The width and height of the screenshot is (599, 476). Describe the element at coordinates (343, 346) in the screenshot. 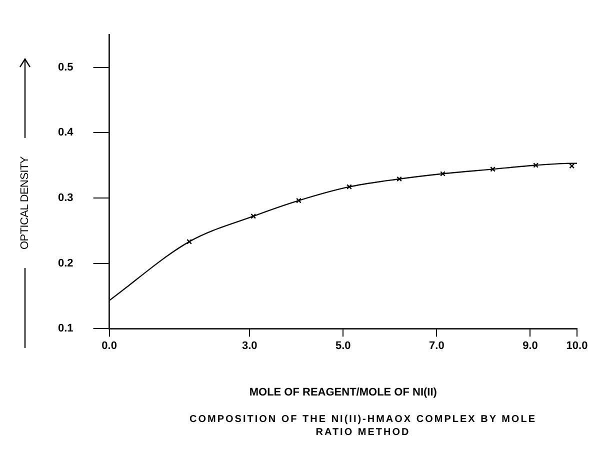

I see `x-tick-label: 5.0` at that location.